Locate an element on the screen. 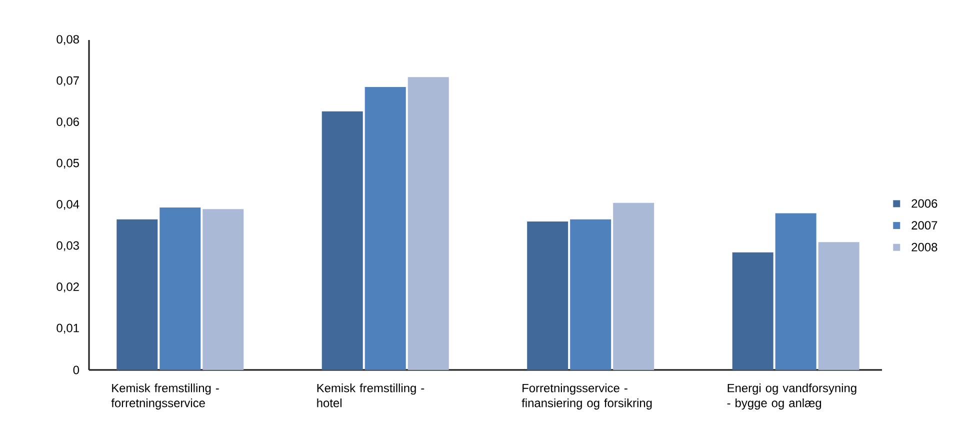  y-tick-label: 0,05 is located at coordinates (67, 163).